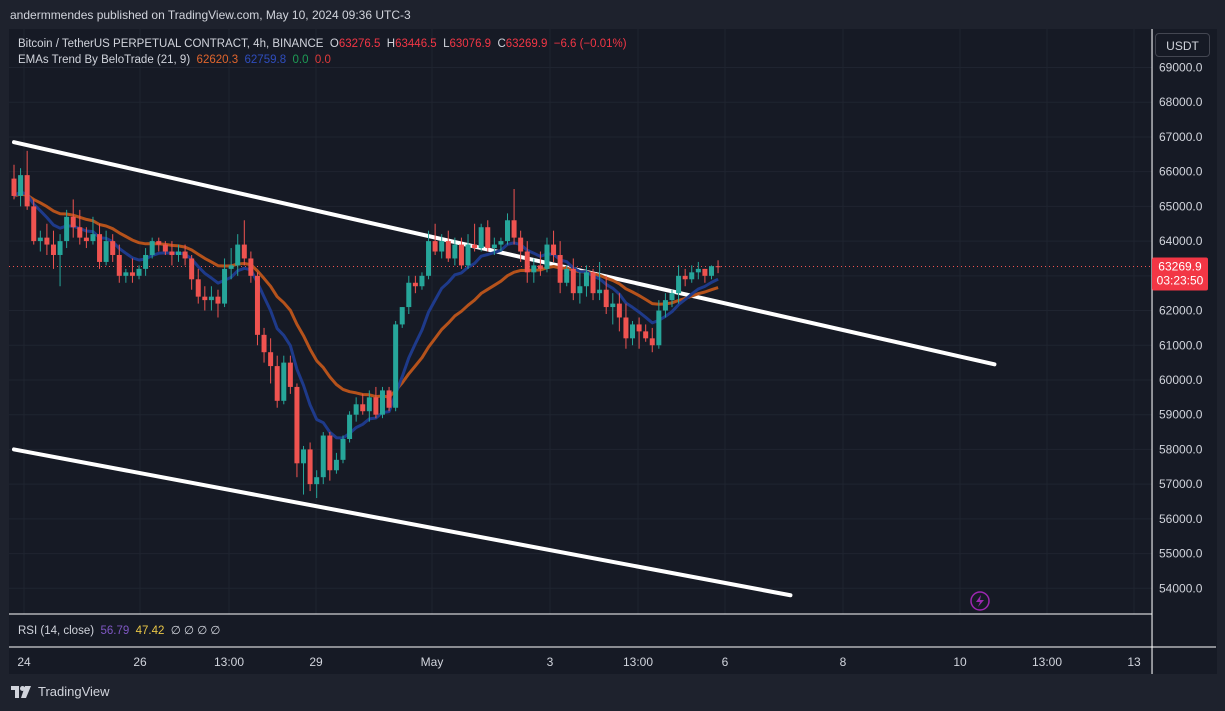 The image size is (1225, 711). I want to click on trendline-lower, so click(402, 522).